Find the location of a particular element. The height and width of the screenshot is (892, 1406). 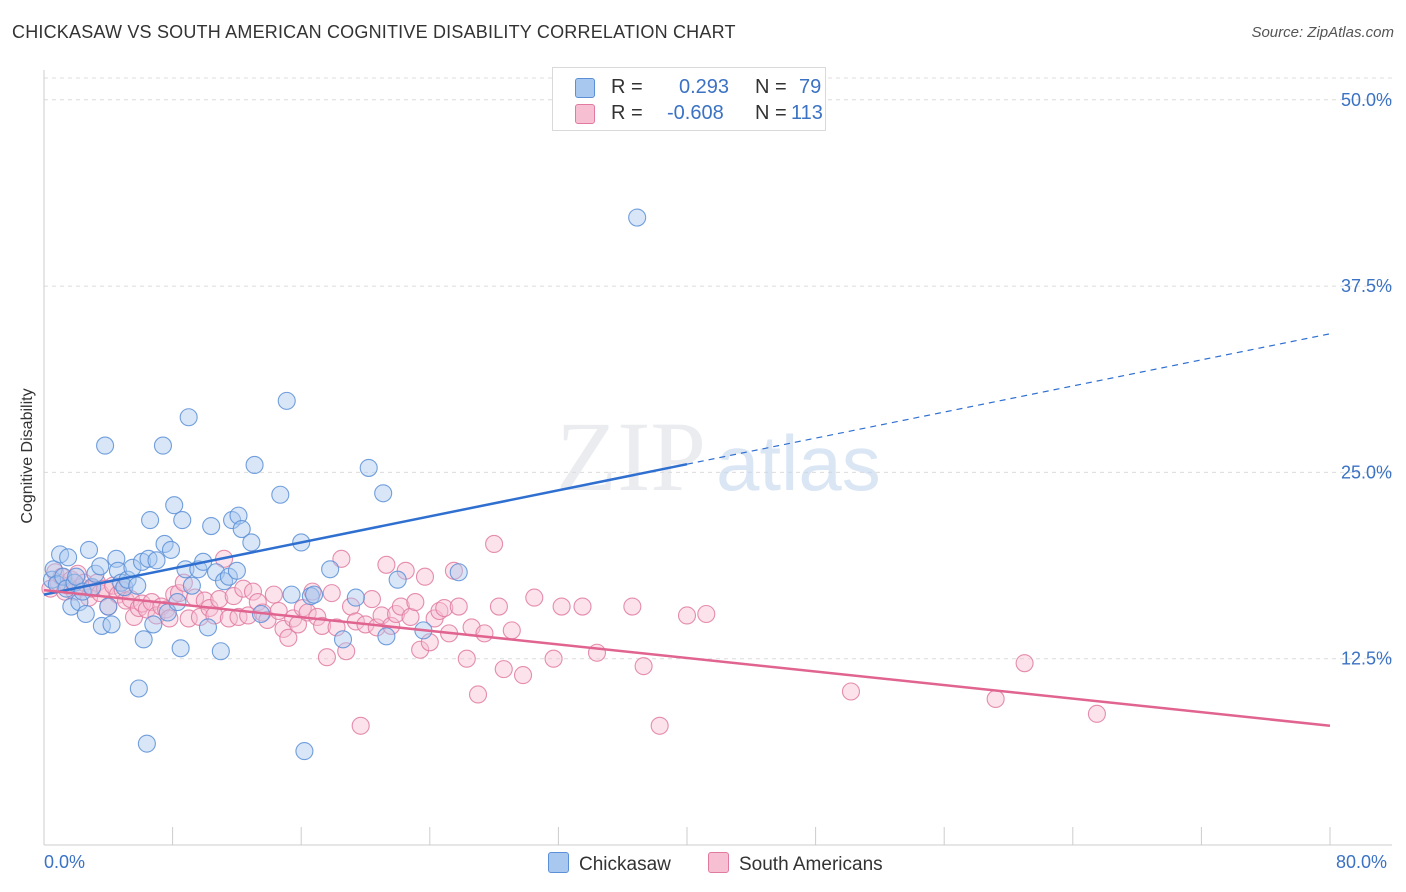

r-value: 0.293 is located at coordinates (704, 87).